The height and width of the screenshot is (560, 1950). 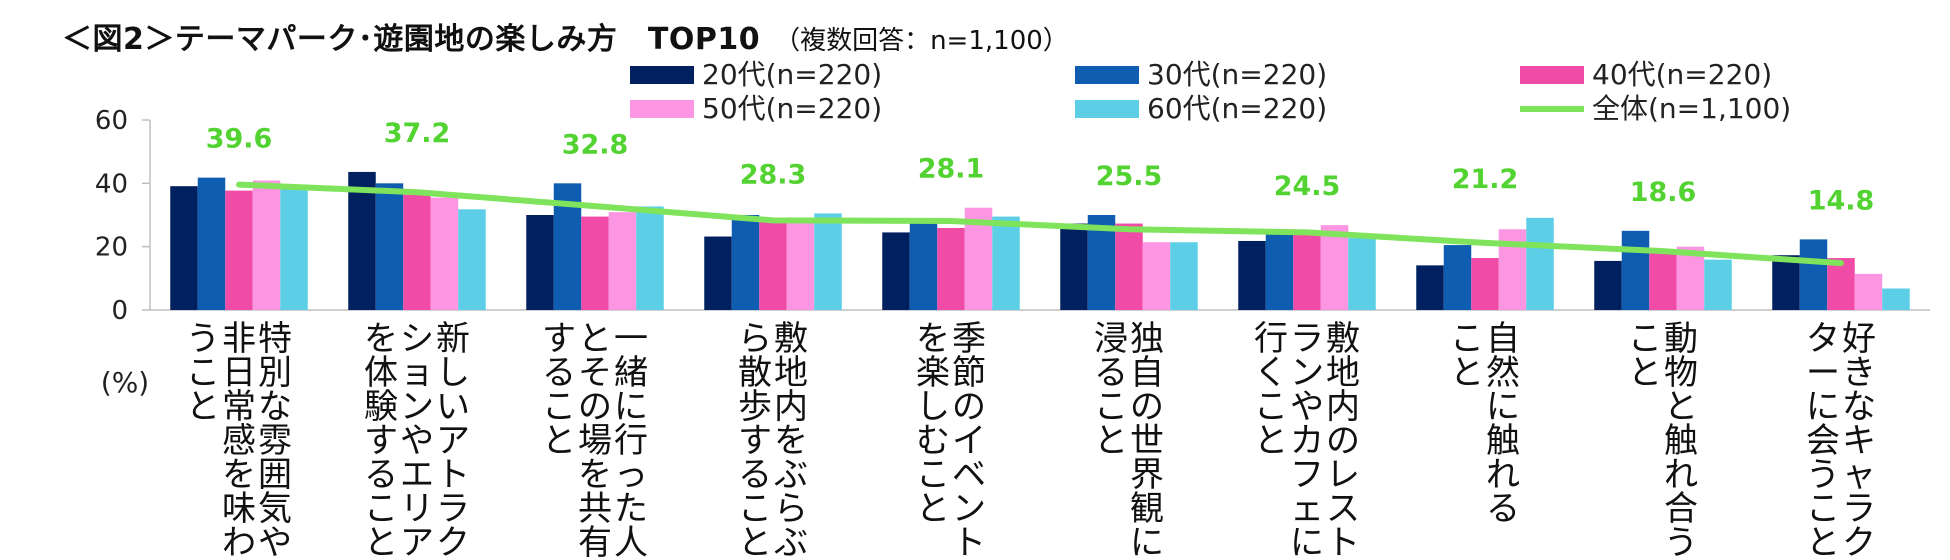 I want to click on y-tick-label: 20, so click(x=111, y=248).